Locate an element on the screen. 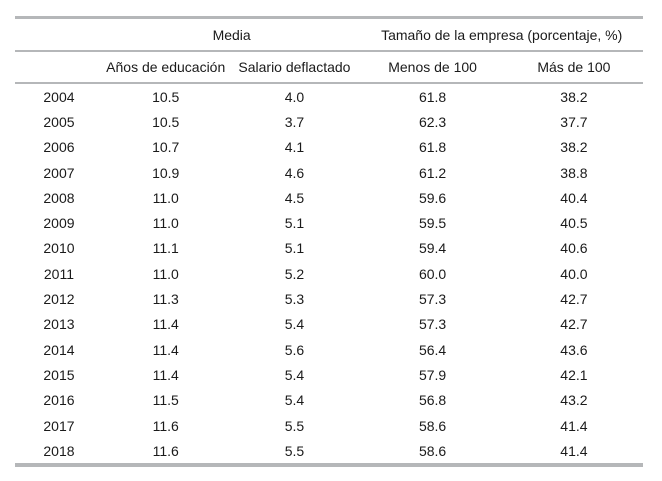  cell-salario-deflactado: 4.6 is located at coordinates (294, 172).